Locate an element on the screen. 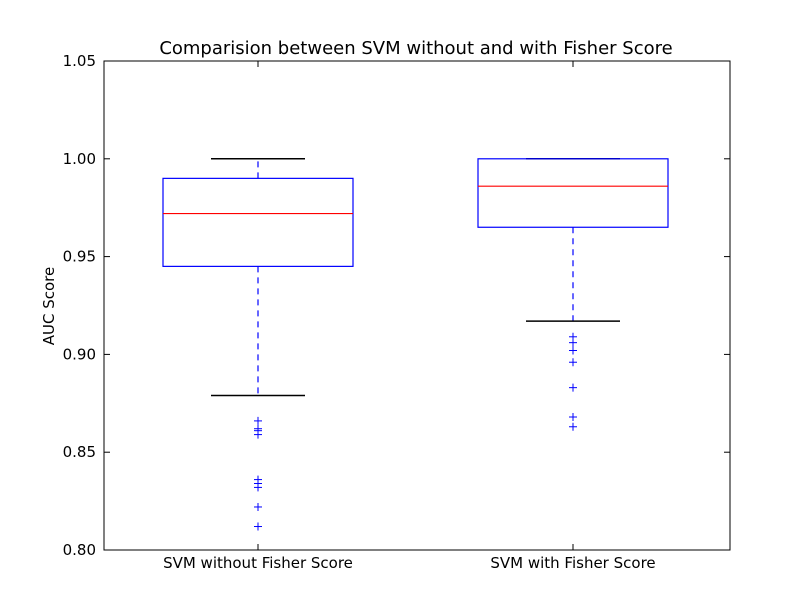 This screenshot has width=812, height=612. x-category-label: SVM with Fisher Score is located at coordinates (572, 563).